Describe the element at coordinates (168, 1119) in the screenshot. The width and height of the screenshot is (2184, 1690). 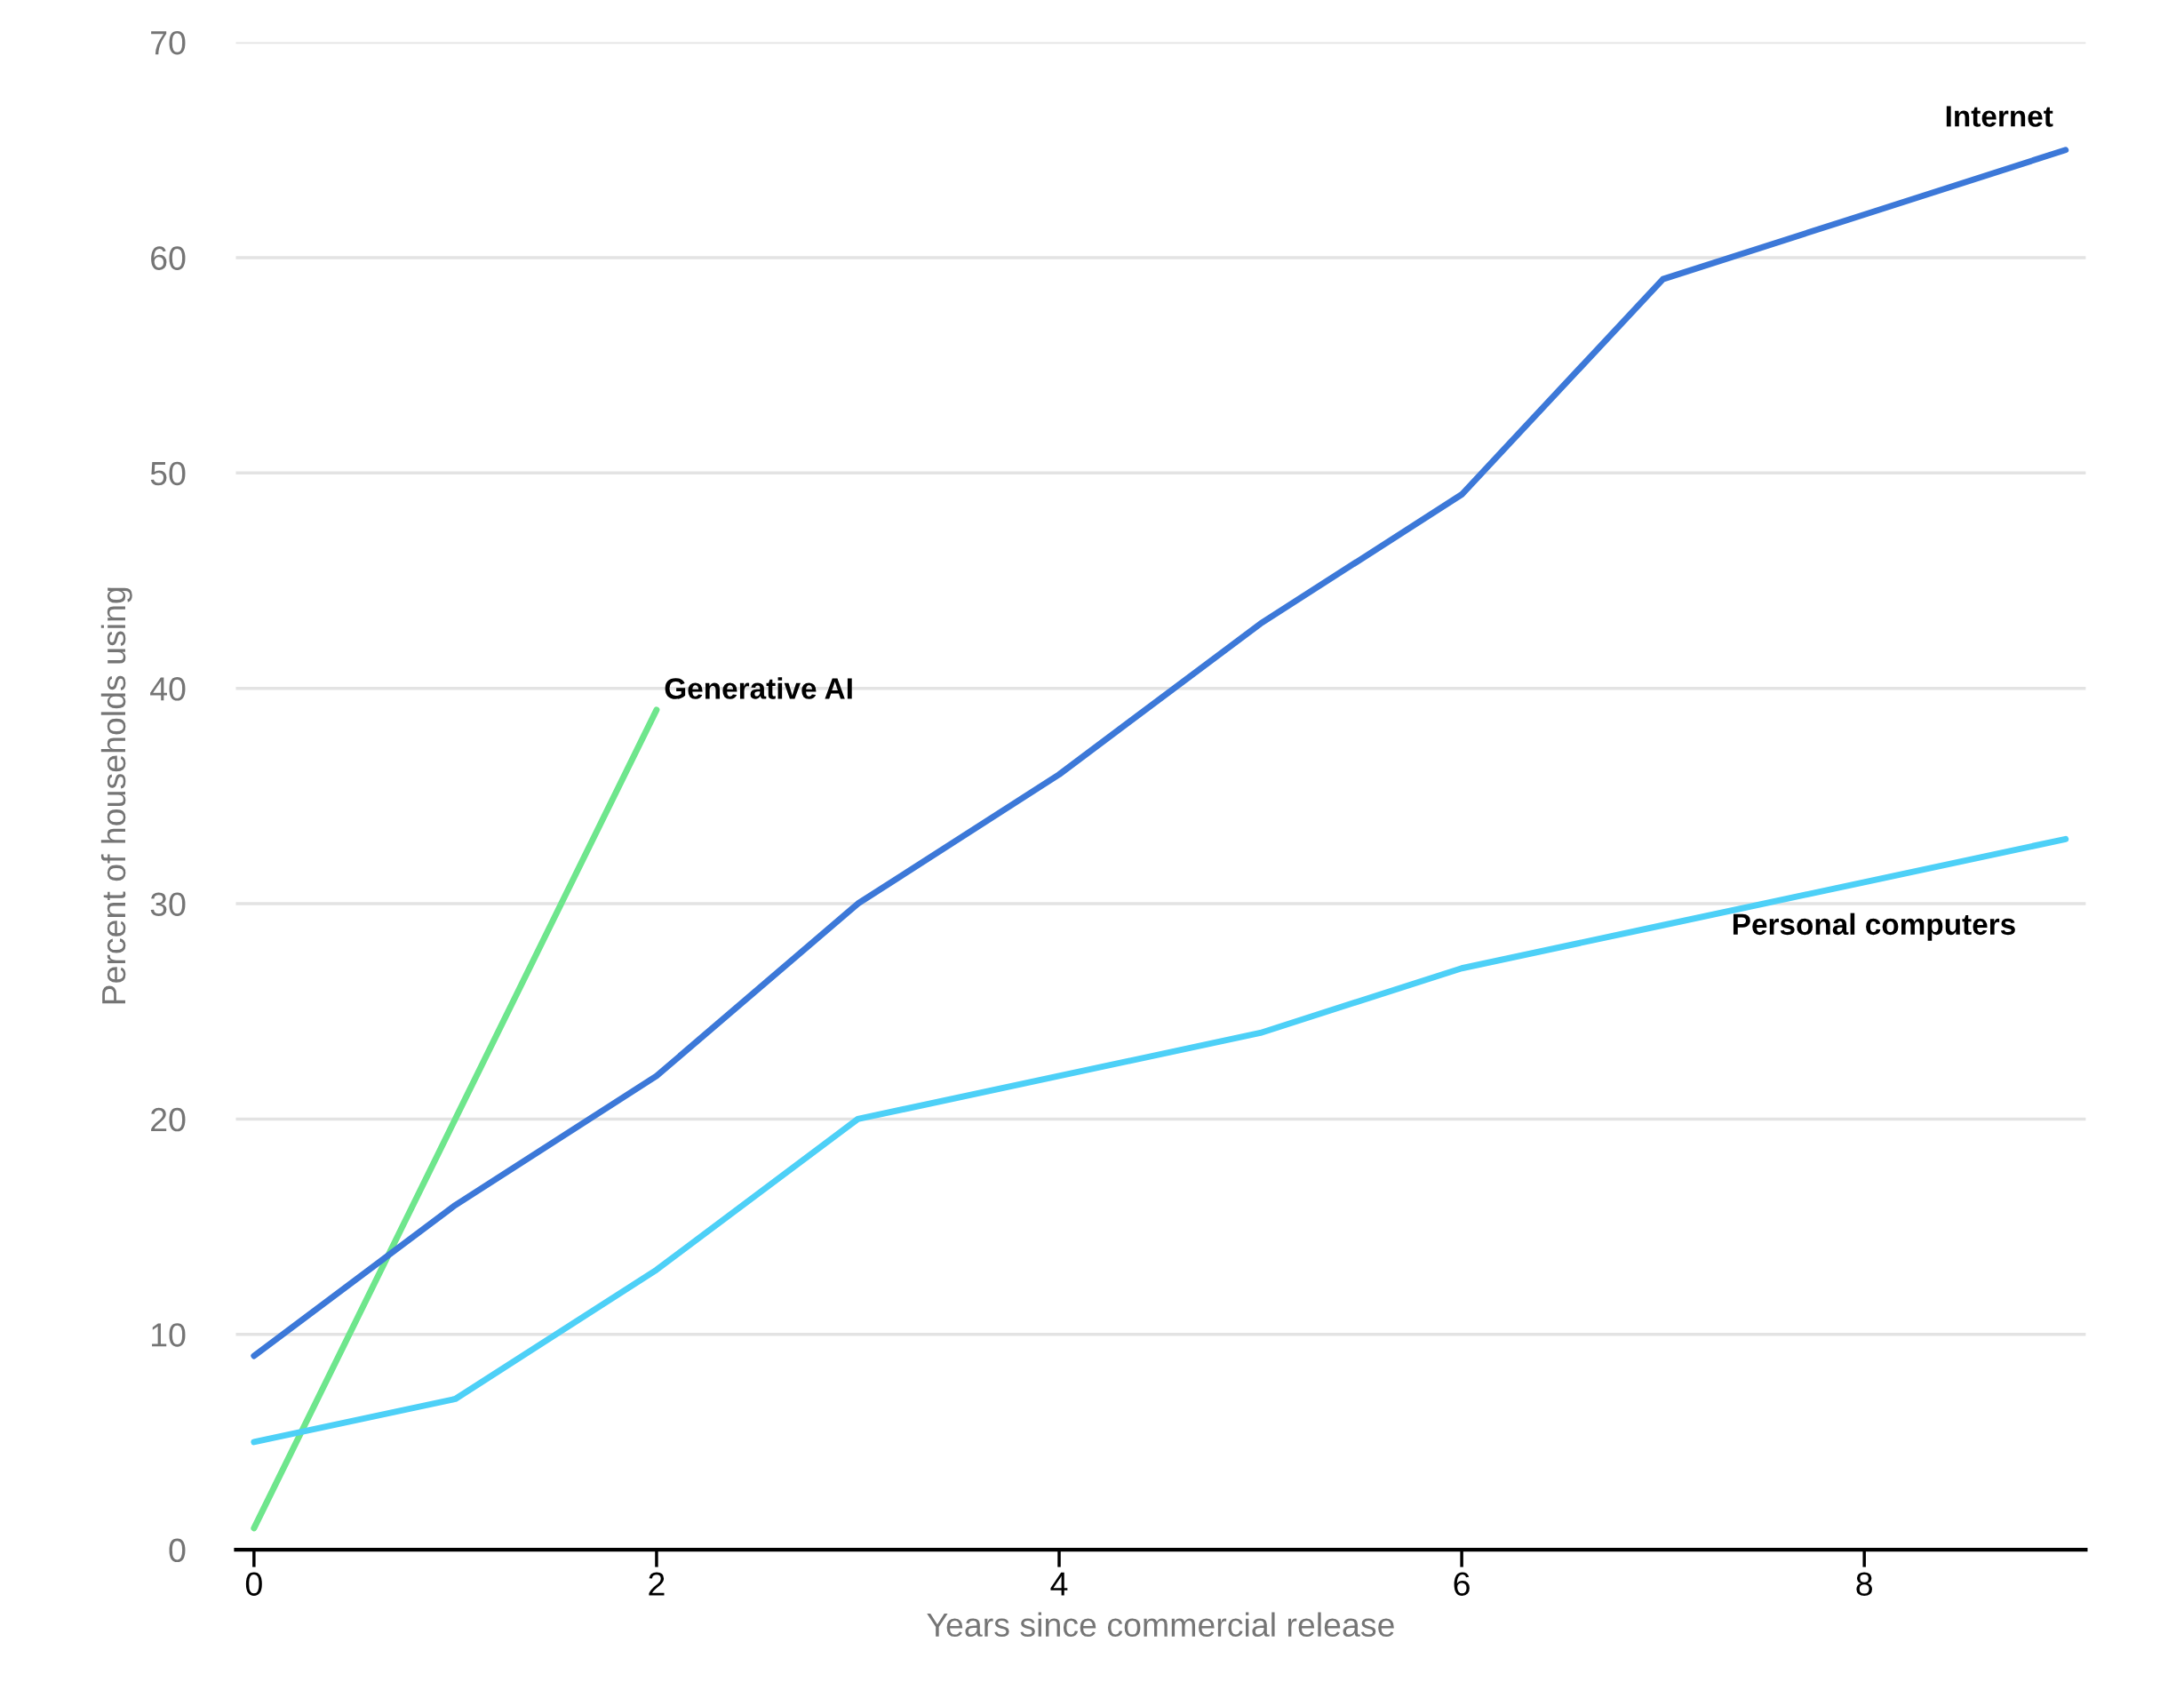
I see `y-tick-label: 20` at that location.